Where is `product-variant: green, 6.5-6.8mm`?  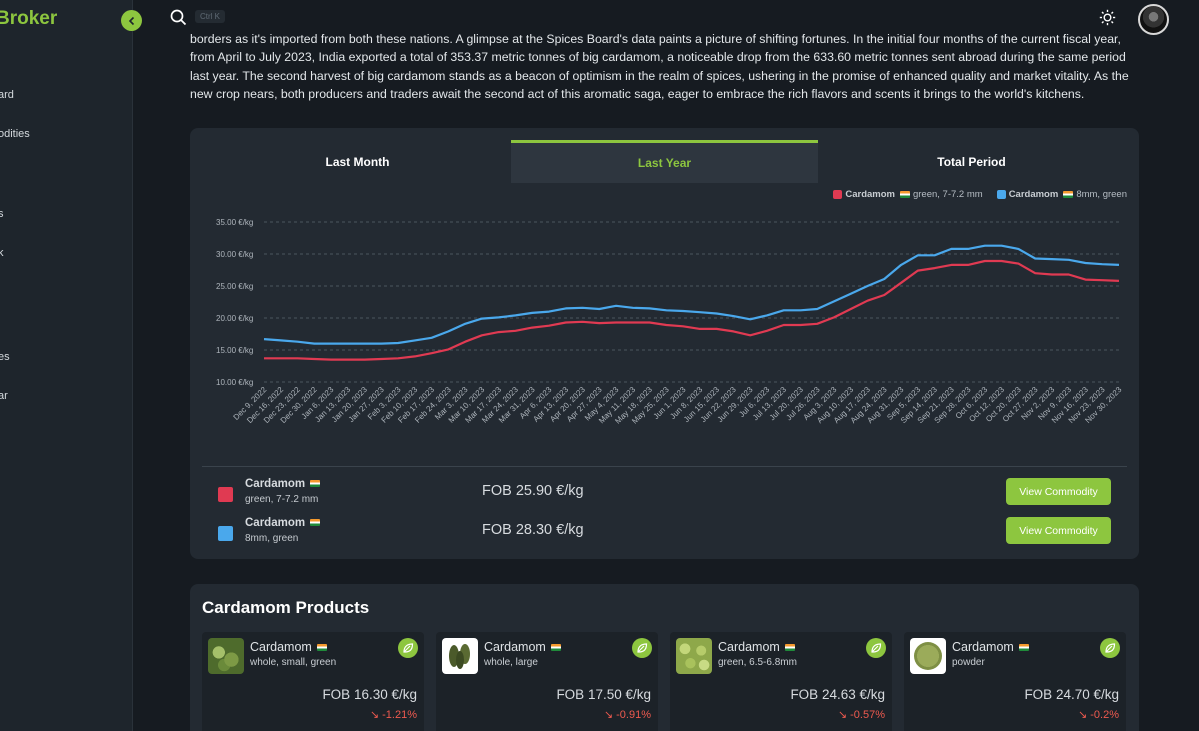 product-variant: green, 6.5-6.8mm is located at coordinates (757, 662).